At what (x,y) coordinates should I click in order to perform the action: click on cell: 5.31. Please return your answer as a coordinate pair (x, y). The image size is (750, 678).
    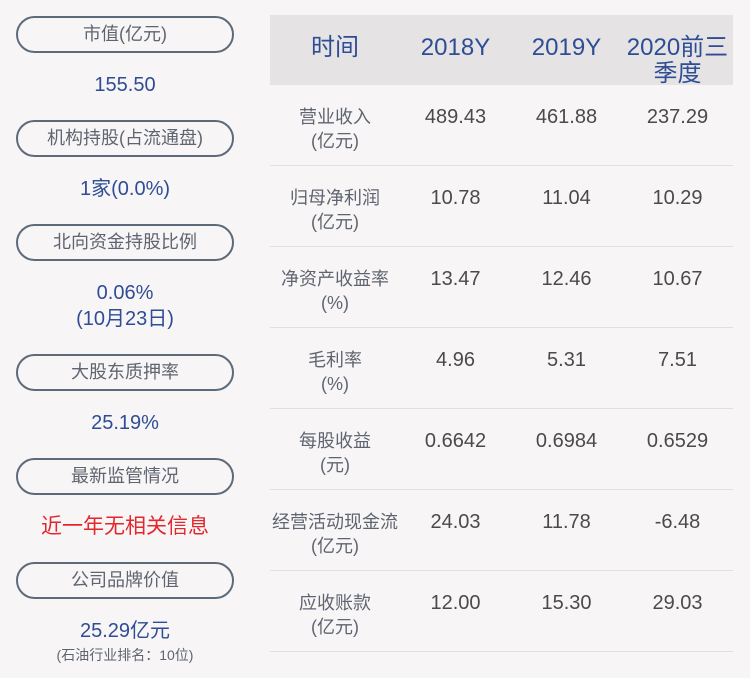
    Looking at the image, I should click on (566, 360).